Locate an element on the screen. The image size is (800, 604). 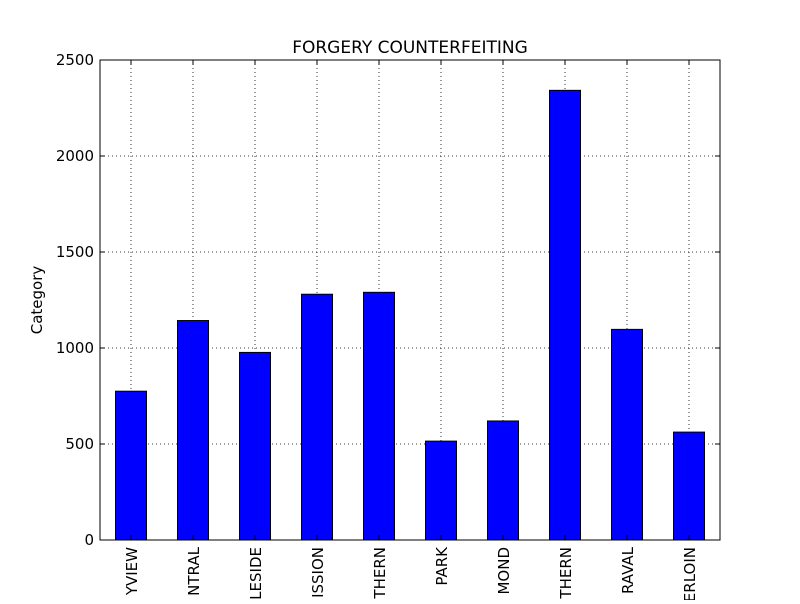
x-tick-label: ERLOIN is located at coordinates (690, 573).